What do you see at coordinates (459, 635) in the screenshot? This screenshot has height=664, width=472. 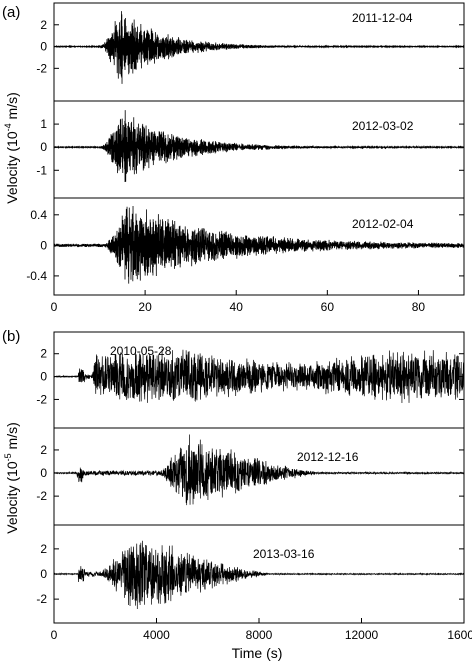 I see `x-tick-label: 16000` at bounding box center [459, 635].